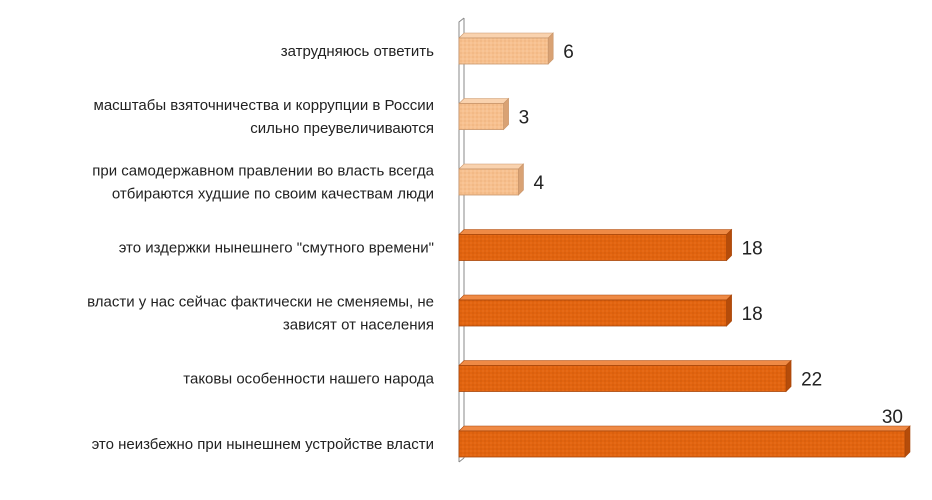 This screenshot has width=932, height=500. I want to click on value-label-1: 3, so click(524, 118).